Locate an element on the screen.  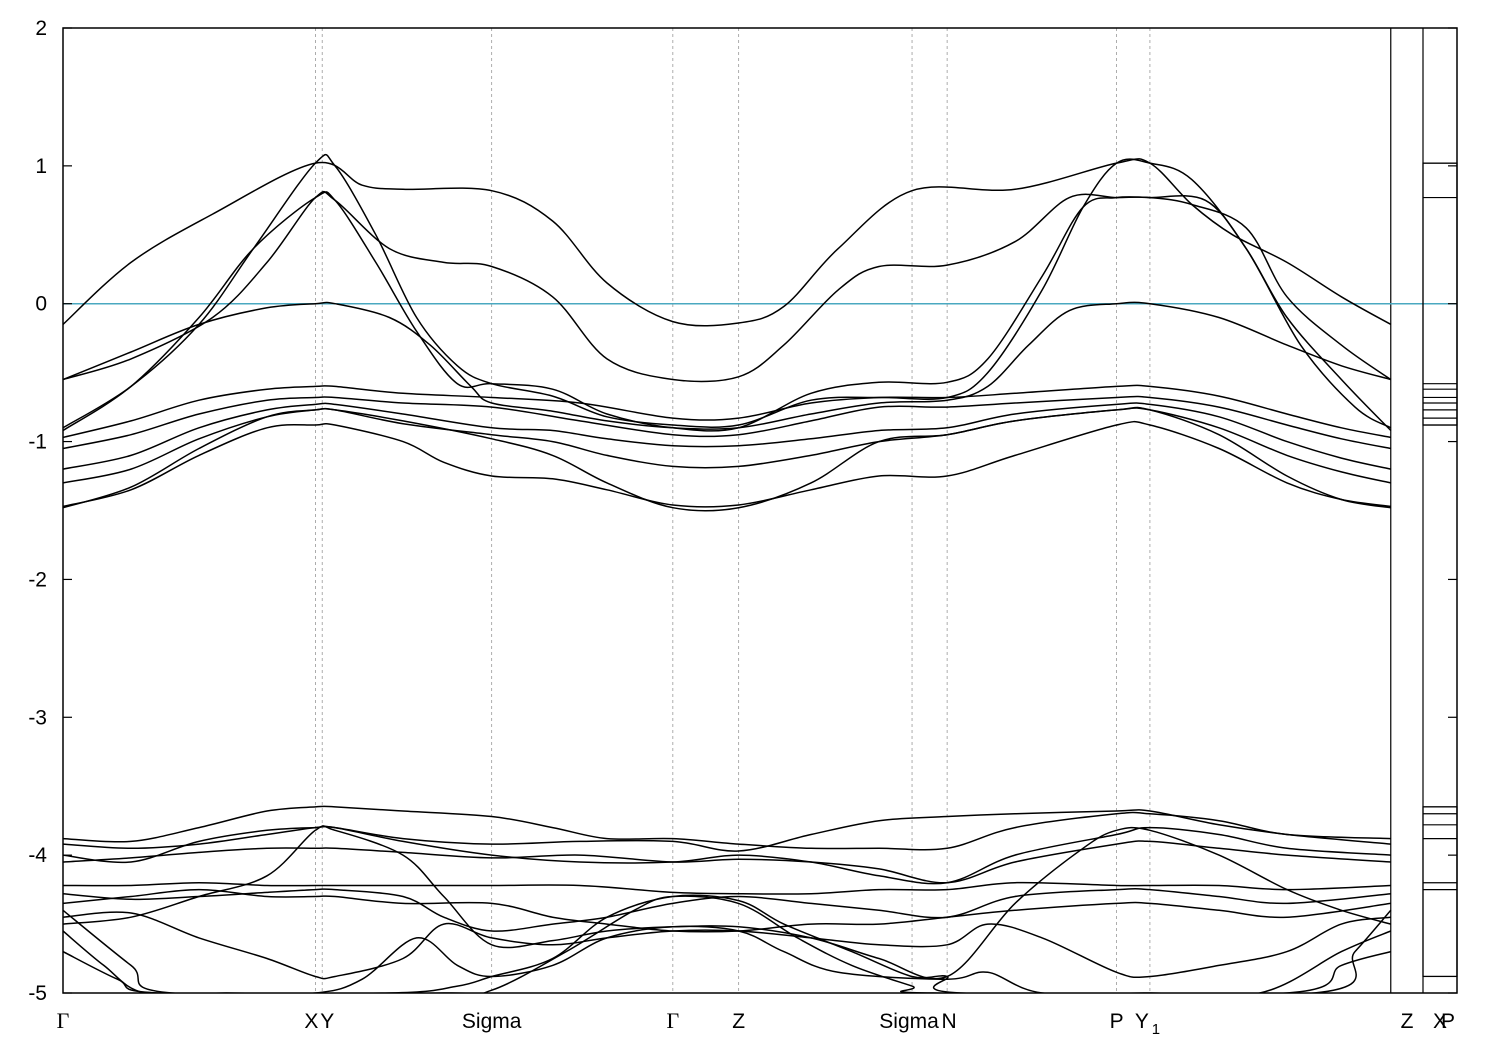
y-tick-label: -2 is located at coordinates (37, 579).